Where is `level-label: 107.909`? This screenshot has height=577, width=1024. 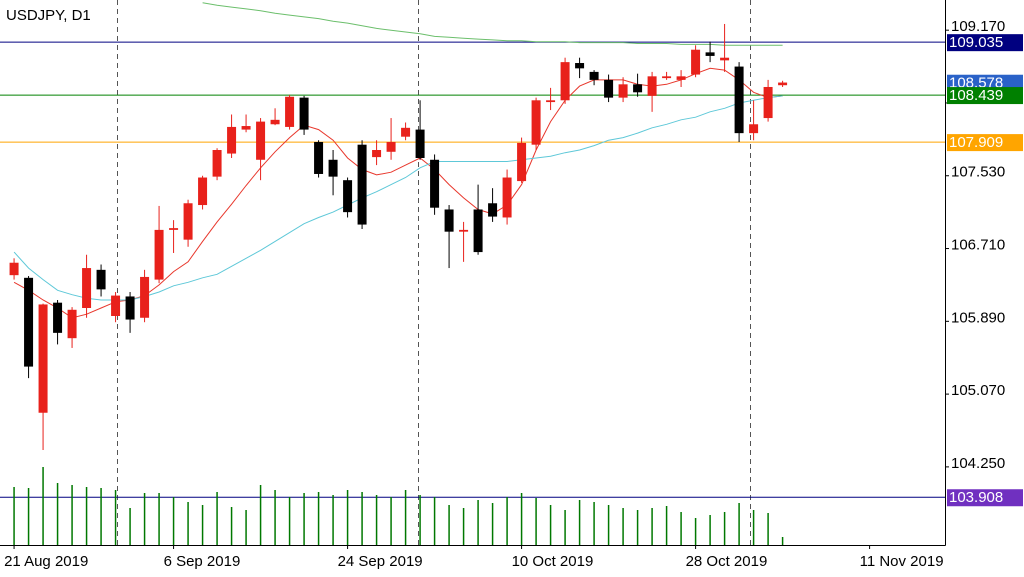
level-label: 107.909 is located at coordinates (976, 142).